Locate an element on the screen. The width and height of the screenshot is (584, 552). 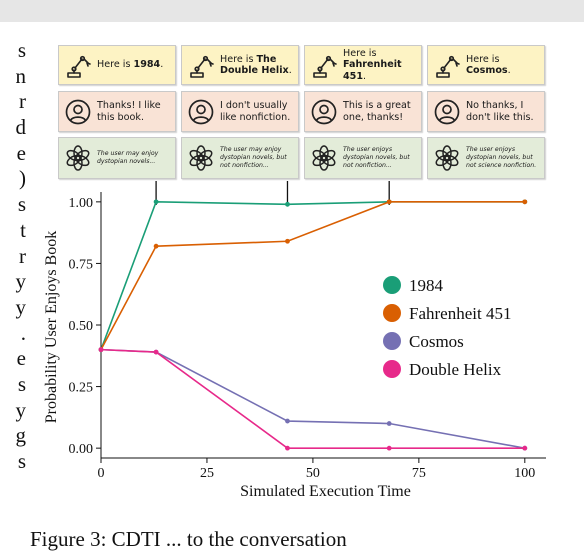
x-tick-label: 25 is located at coordinates (207, 473).